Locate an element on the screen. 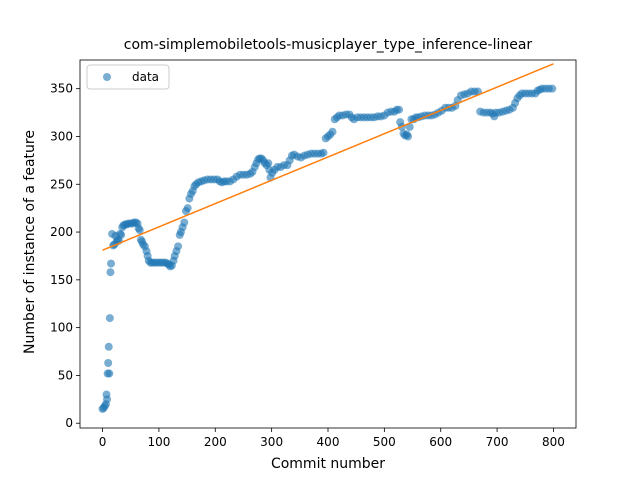 This screenshot has width=640, height=480. y-tick-label: 250 is located at coordinates (61, 184).